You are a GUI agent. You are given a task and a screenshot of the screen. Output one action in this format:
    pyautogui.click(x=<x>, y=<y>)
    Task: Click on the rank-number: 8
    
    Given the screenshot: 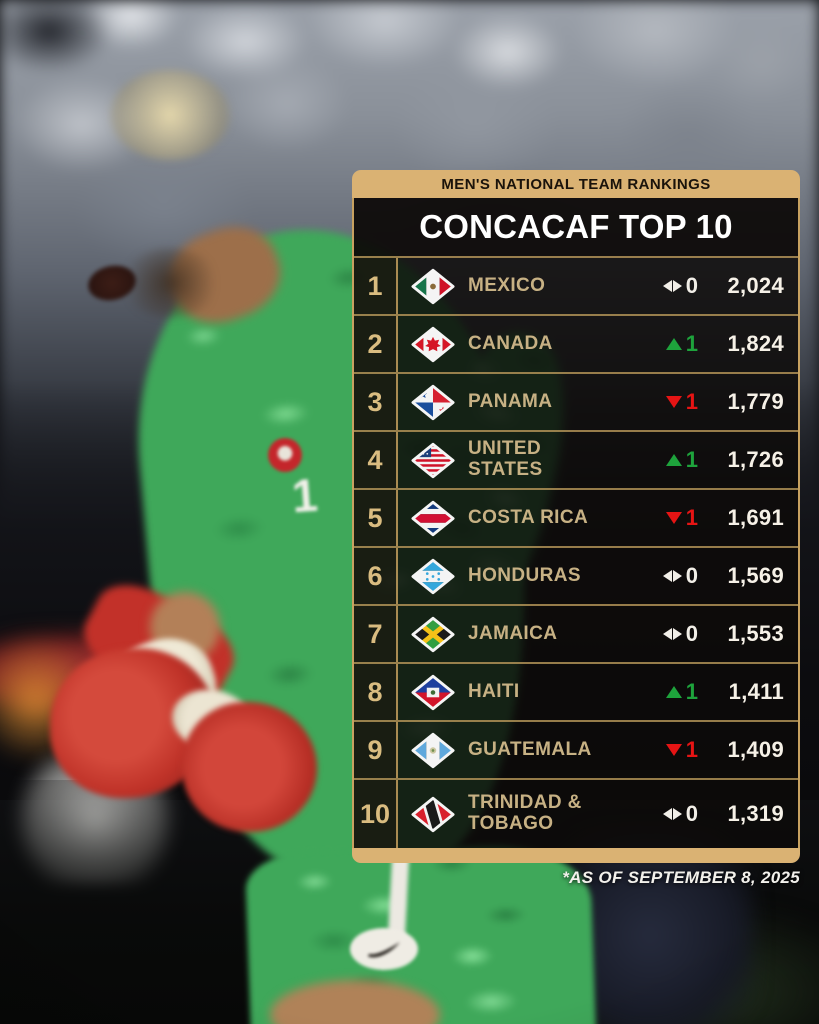 What is the action you would take?
    pyautogui.click(x=376, y=692)
    